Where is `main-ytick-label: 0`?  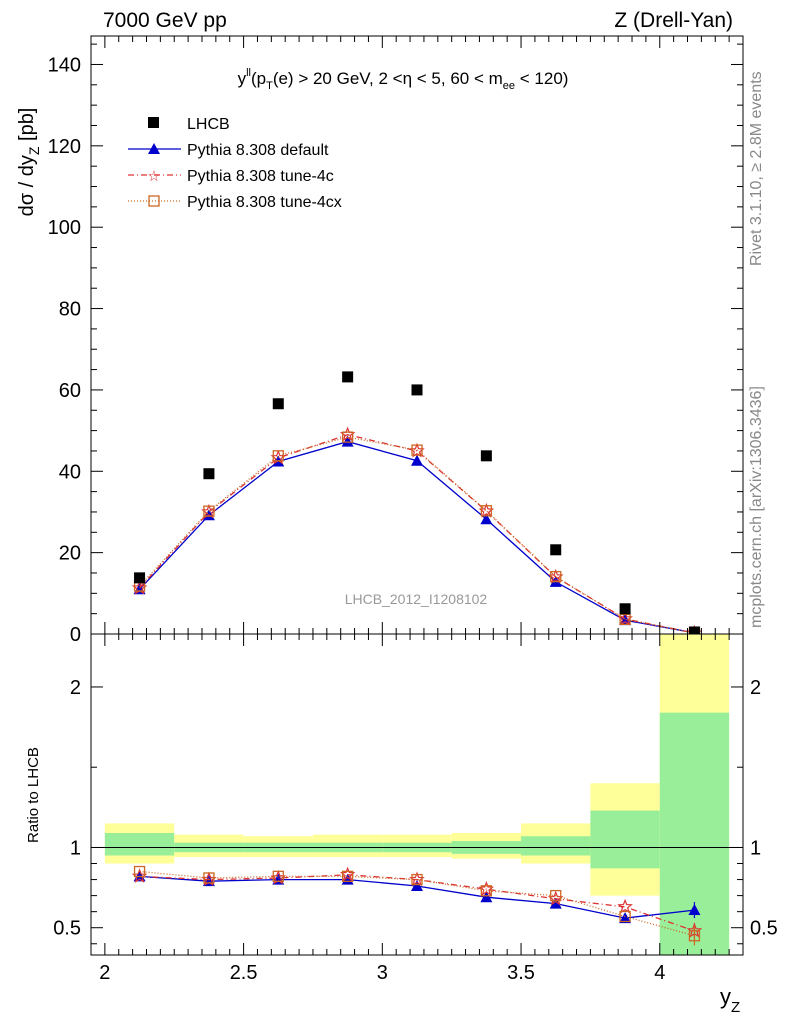 main-ytick-label: 0 is located at coordinates (75, 635).